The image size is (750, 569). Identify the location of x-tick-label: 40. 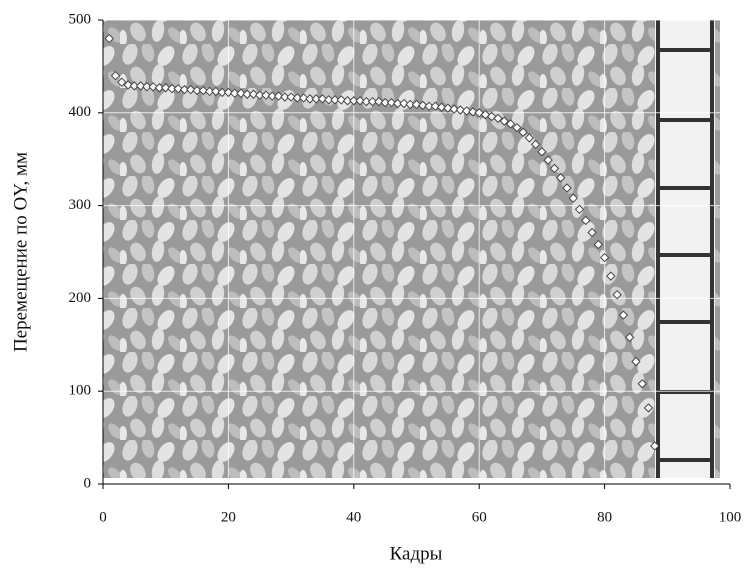
(353, 517).